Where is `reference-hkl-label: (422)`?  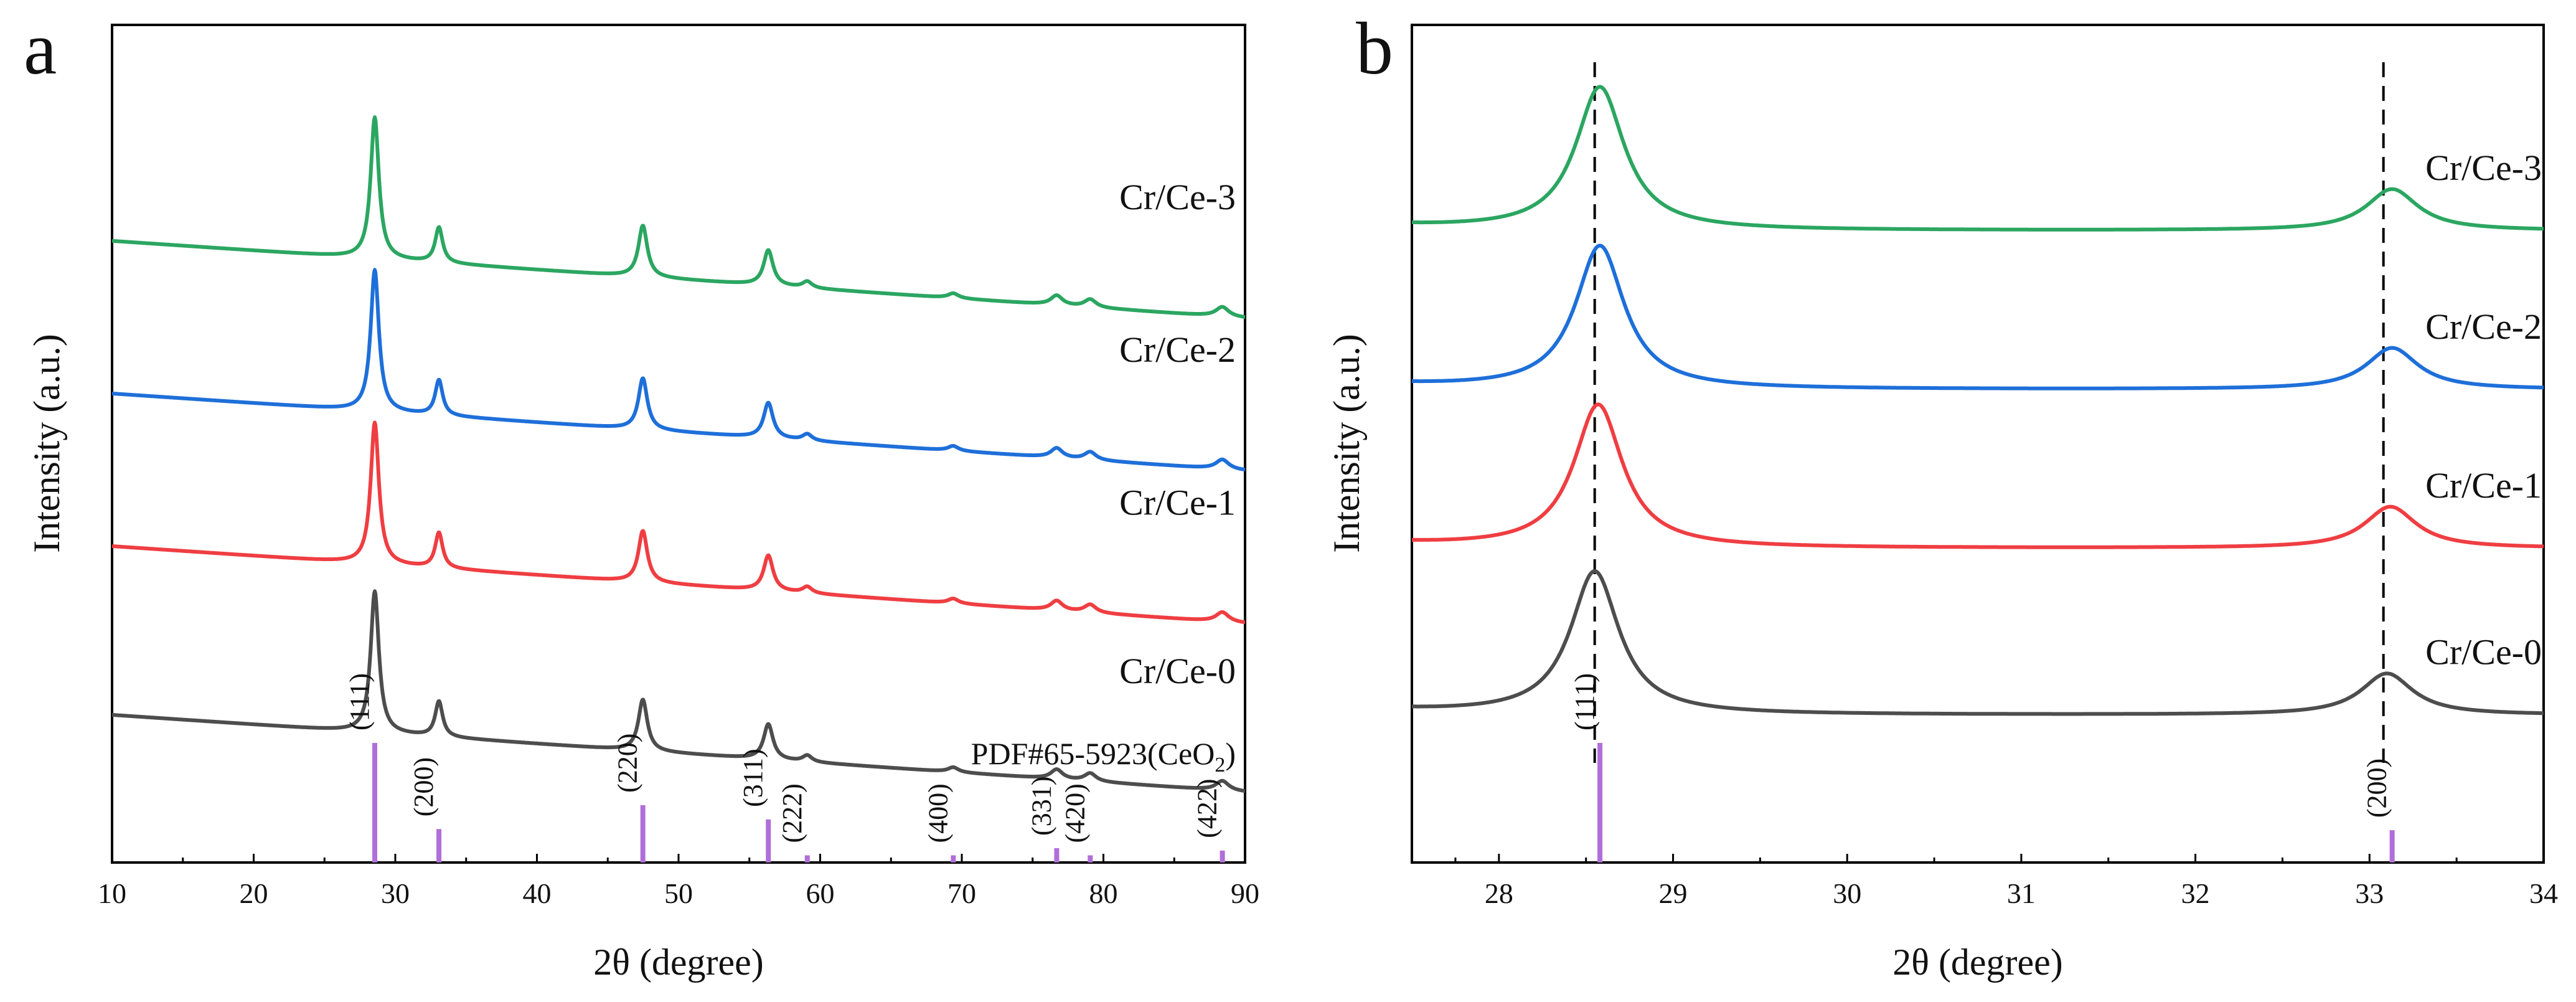 reference-hkl-label: (422) is located at coordinates (1207, 808).